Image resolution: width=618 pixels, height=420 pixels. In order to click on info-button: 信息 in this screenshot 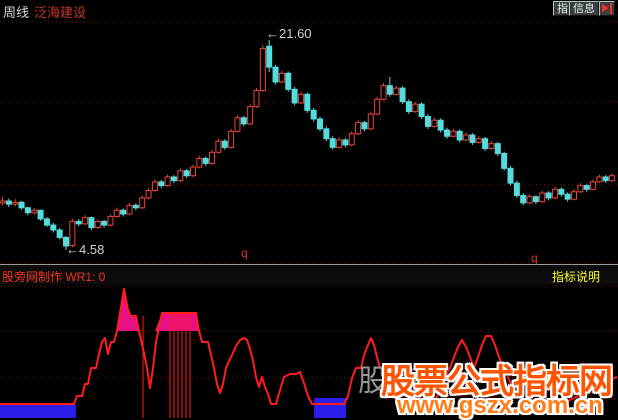, I will do `click(584, 8)`.